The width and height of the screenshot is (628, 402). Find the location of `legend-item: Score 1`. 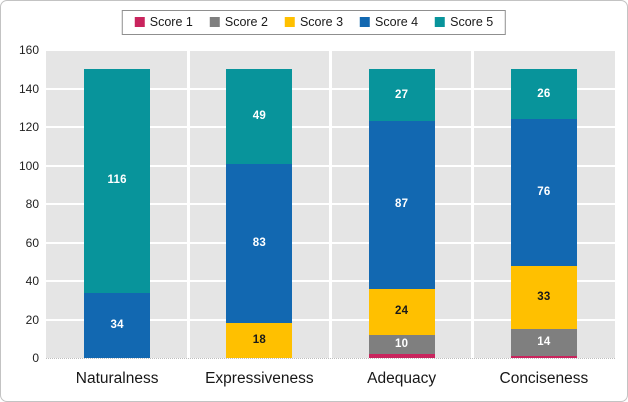

legend-item: Score 1 is located at coordinates (163, 22).